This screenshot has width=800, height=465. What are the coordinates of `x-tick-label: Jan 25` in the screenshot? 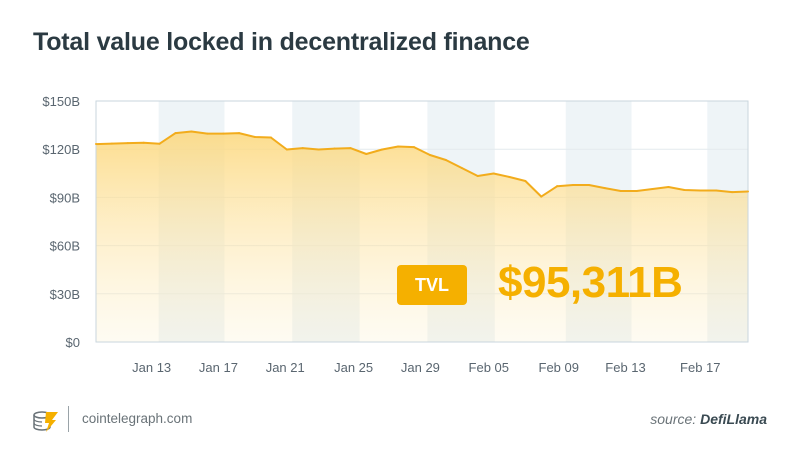 It's located at (353, 367).